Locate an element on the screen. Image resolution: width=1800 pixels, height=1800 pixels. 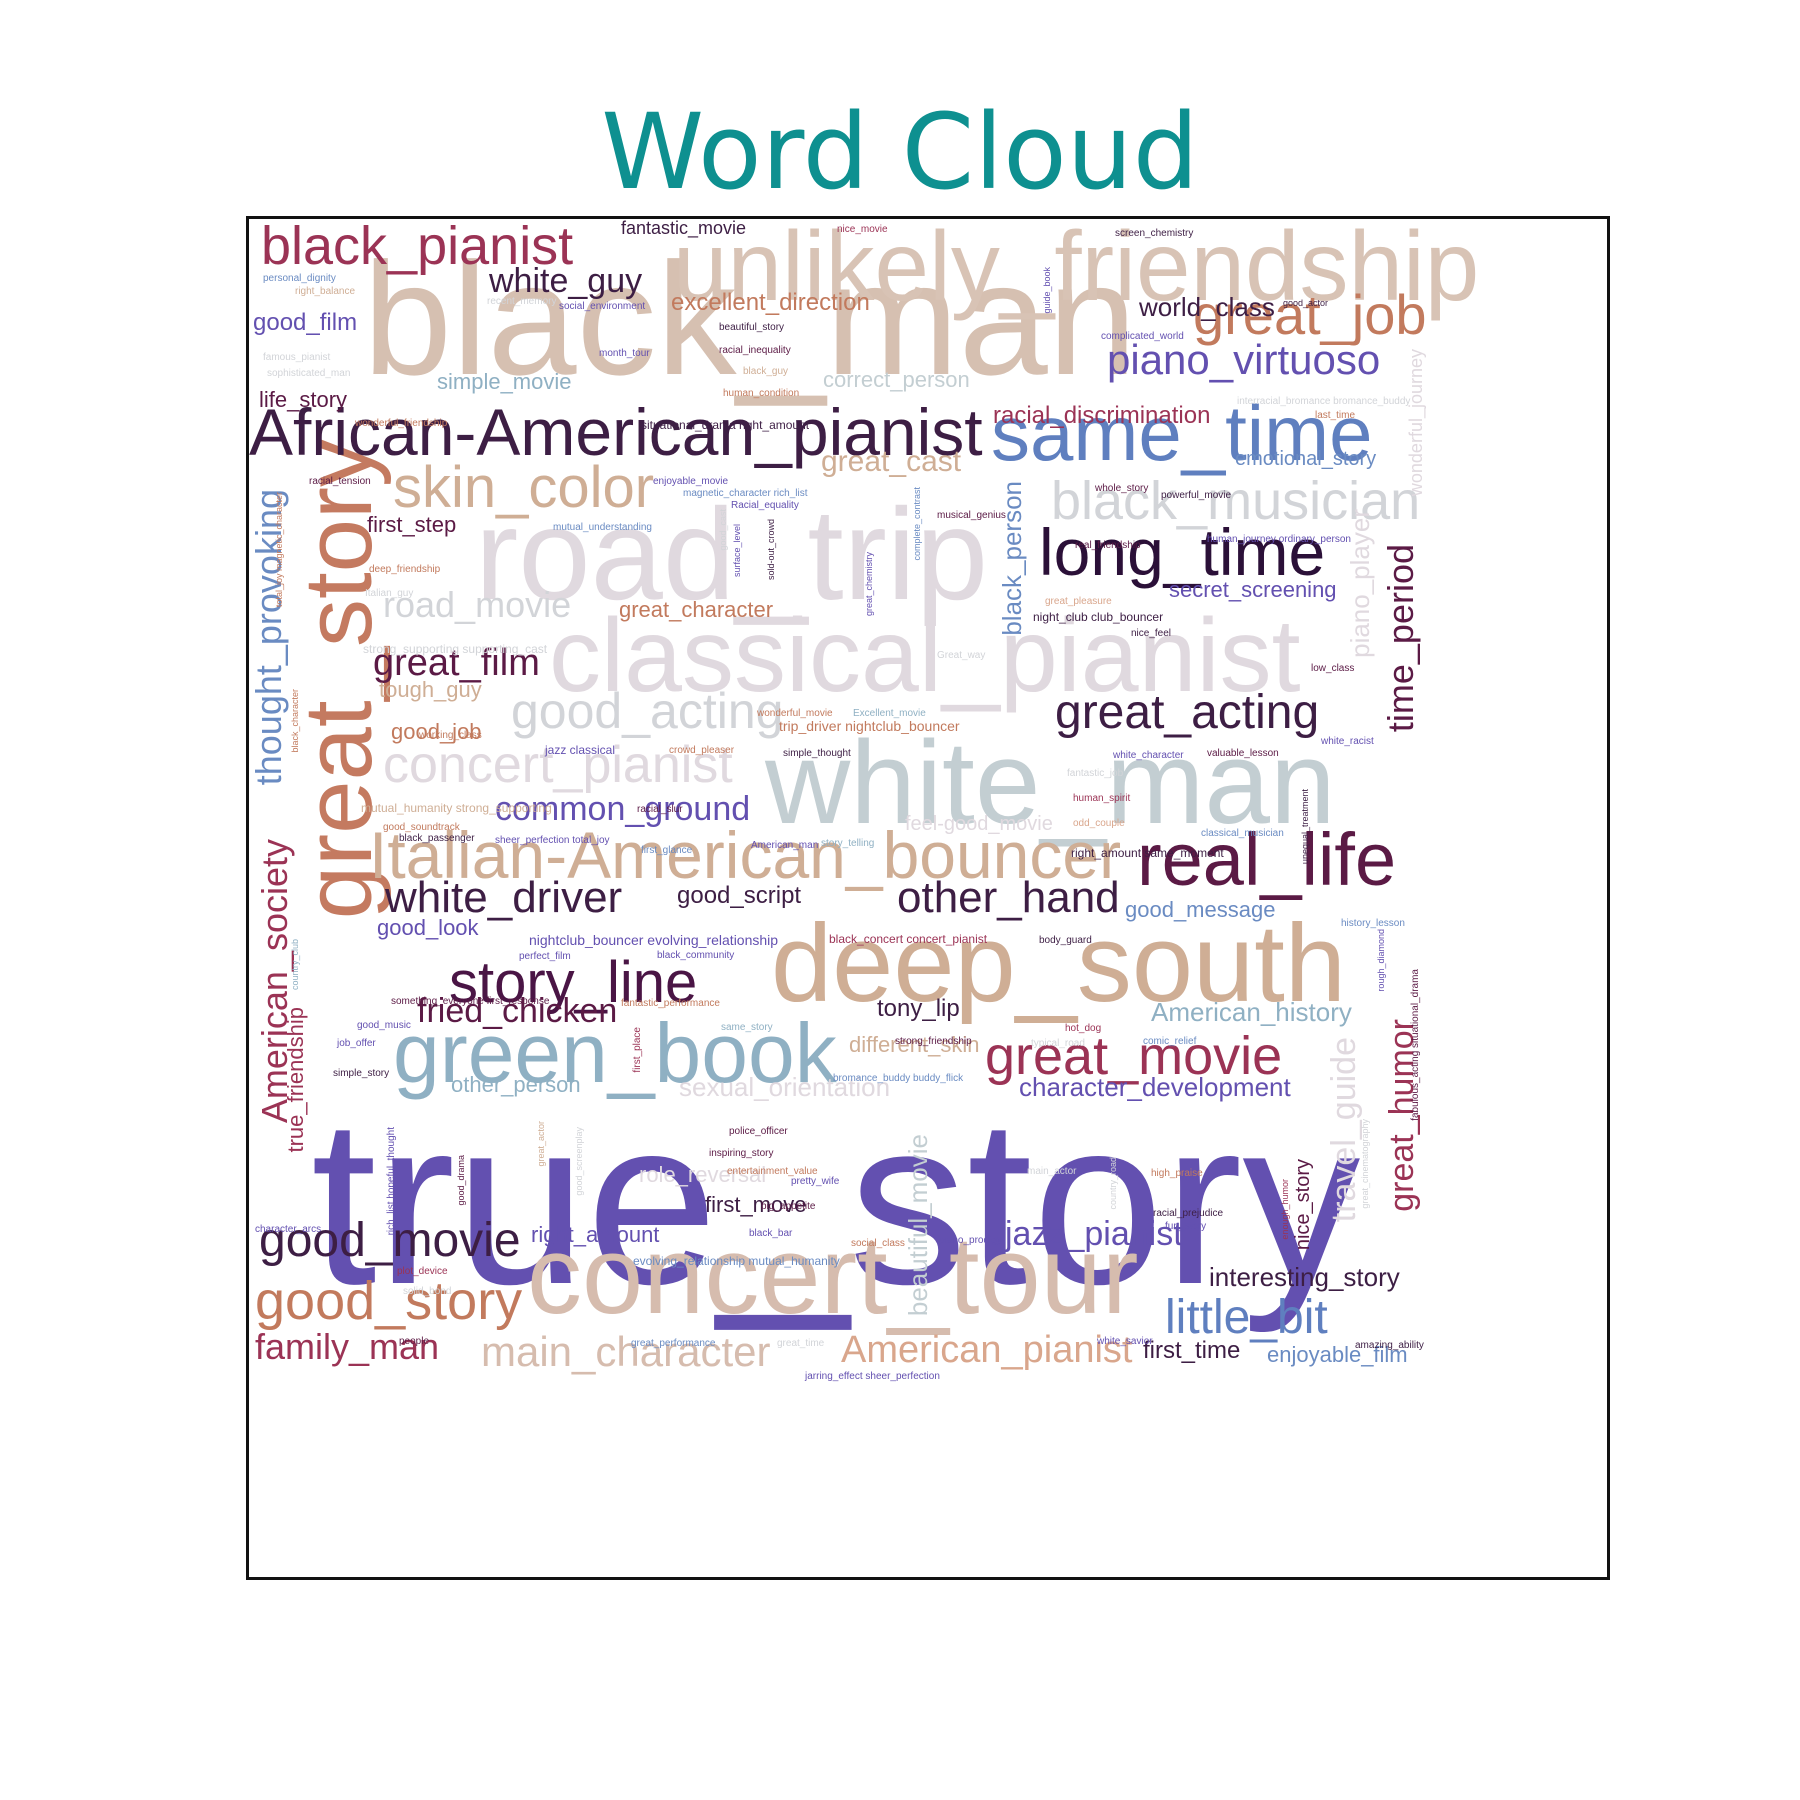
cloud-word: sold-out_crowd is located at coordinates (771, 550).